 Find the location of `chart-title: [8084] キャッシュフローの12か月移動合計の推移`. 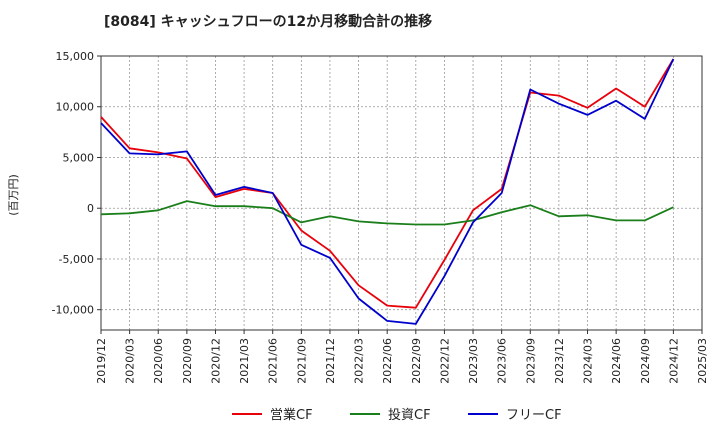

chart-title: [8084] キャッシュフローの12か月移動合計の推移 is located at coordinates (268, 21).